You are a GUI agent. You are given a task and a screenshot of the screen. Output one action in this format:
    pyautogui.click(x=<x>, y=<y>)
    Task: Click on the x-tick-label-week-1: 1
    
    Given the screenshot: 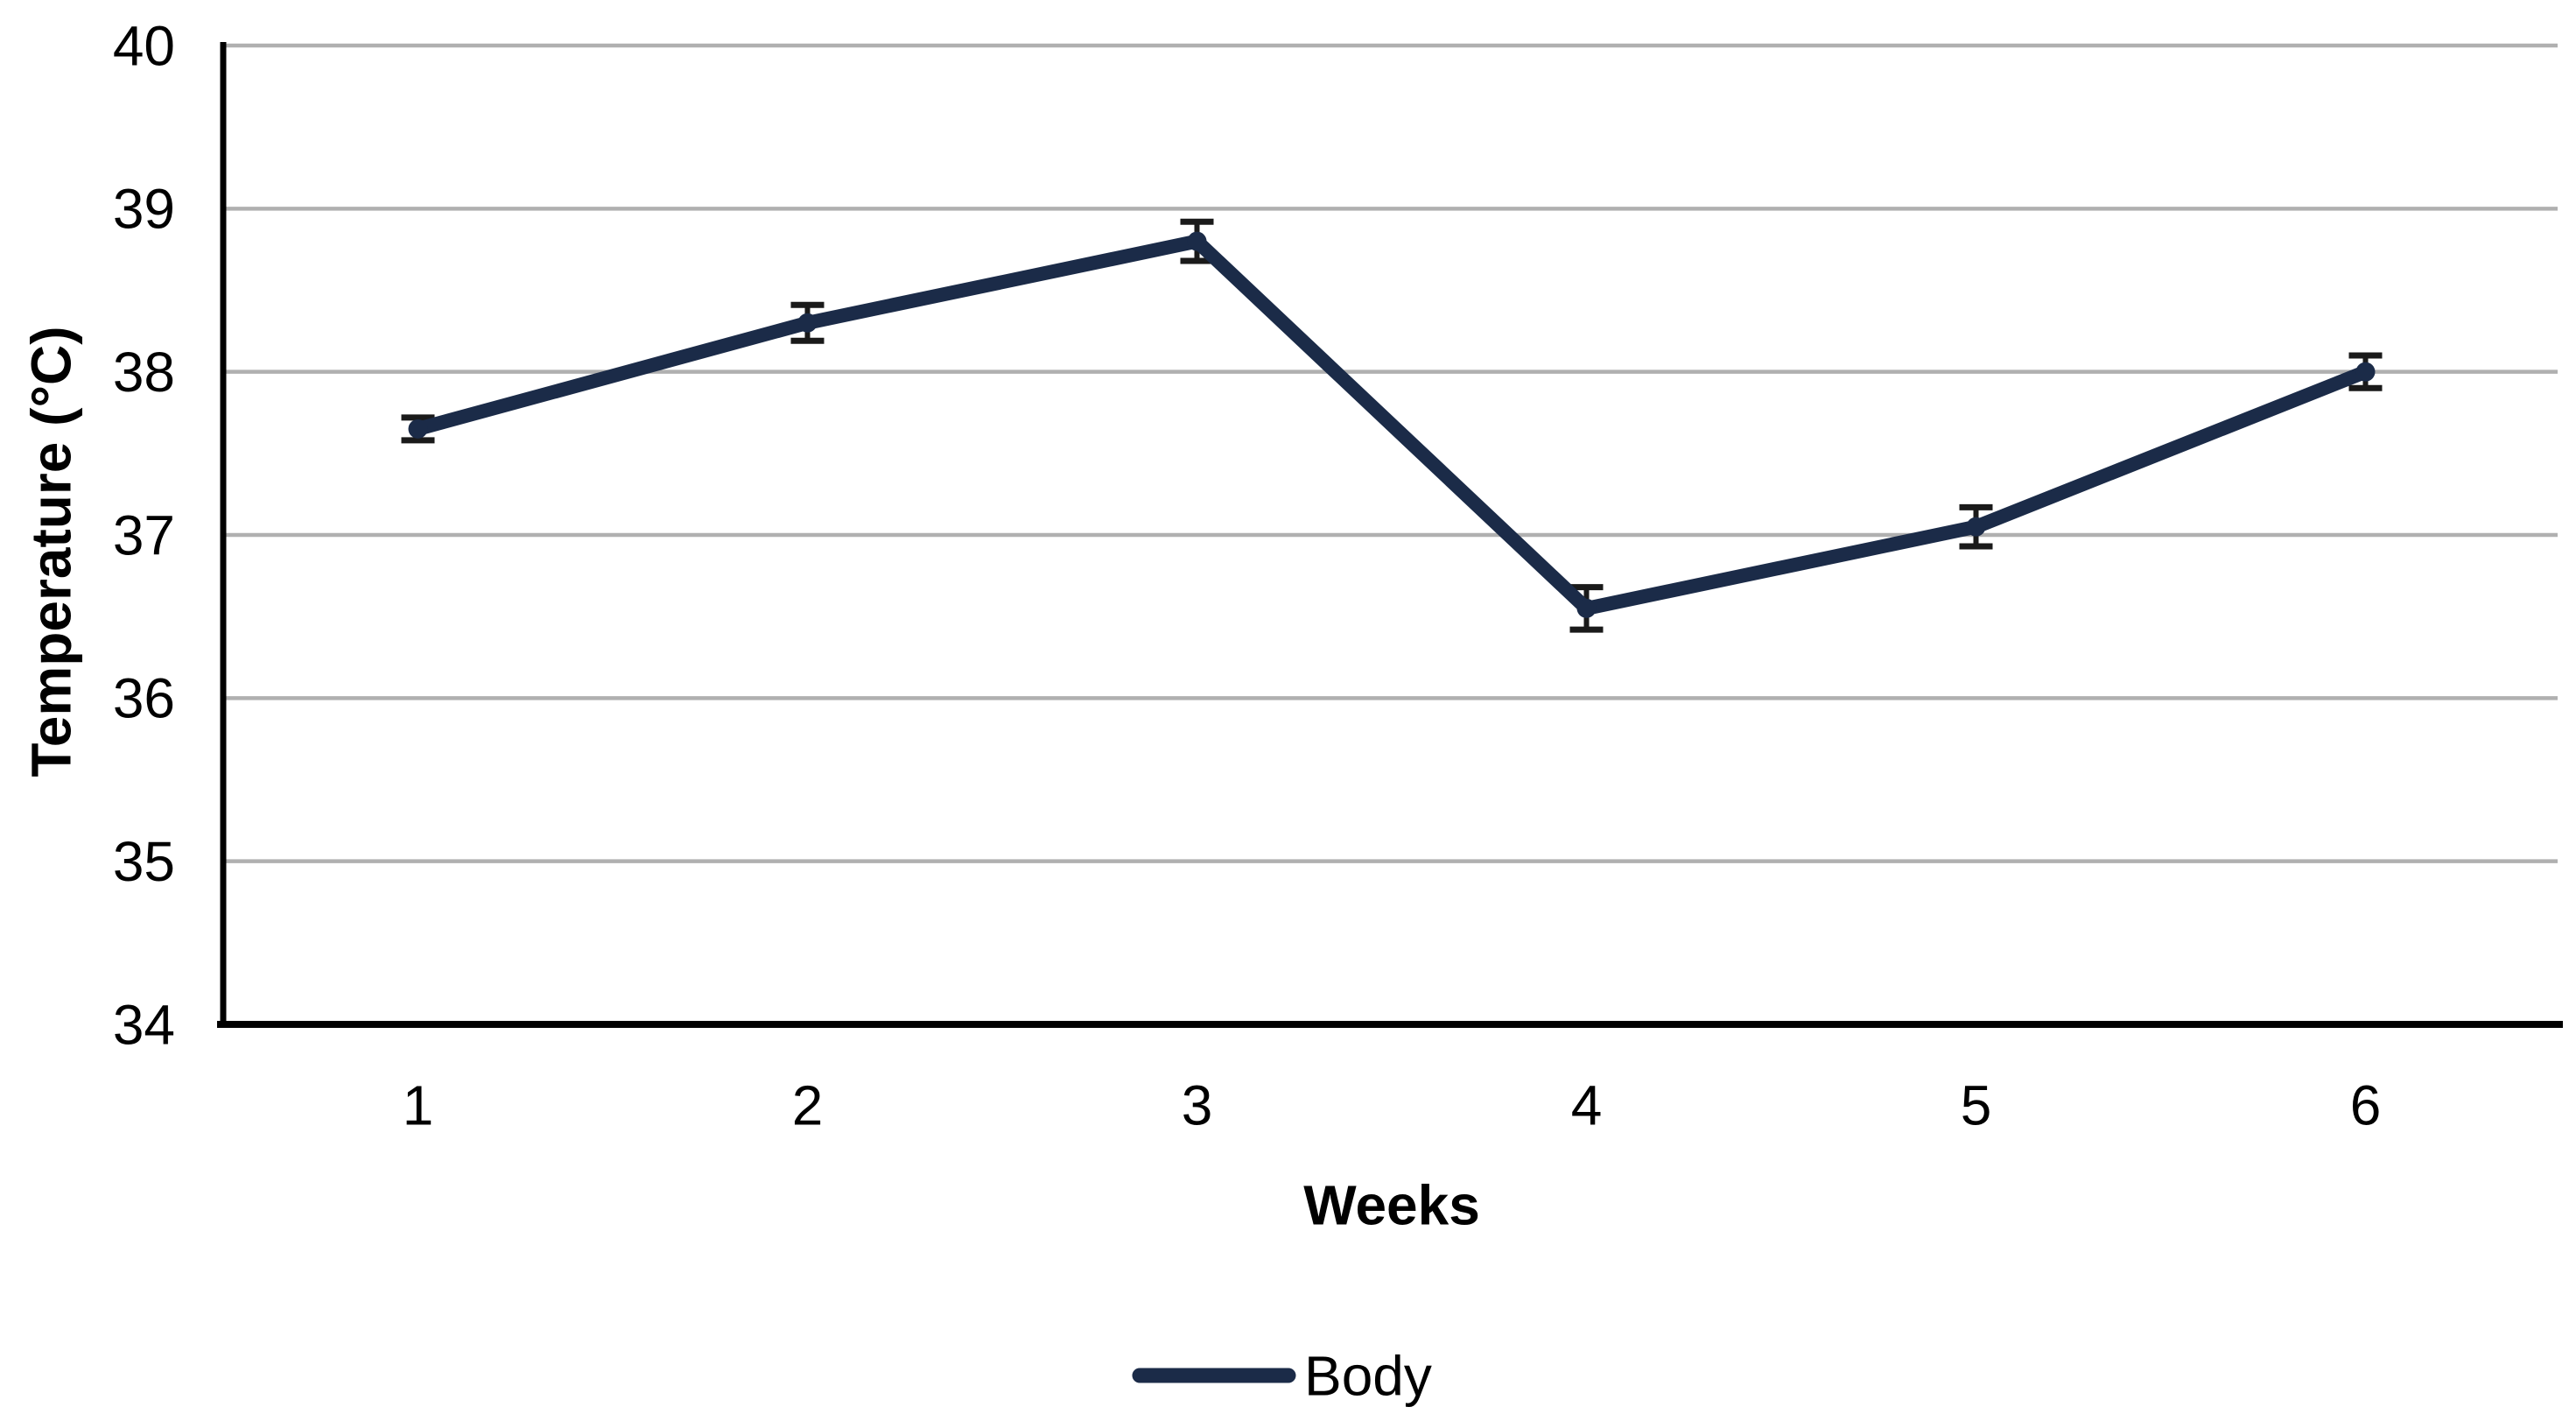 What is the action you would take?
    pyautogui.click(x=419, y=1104)
    